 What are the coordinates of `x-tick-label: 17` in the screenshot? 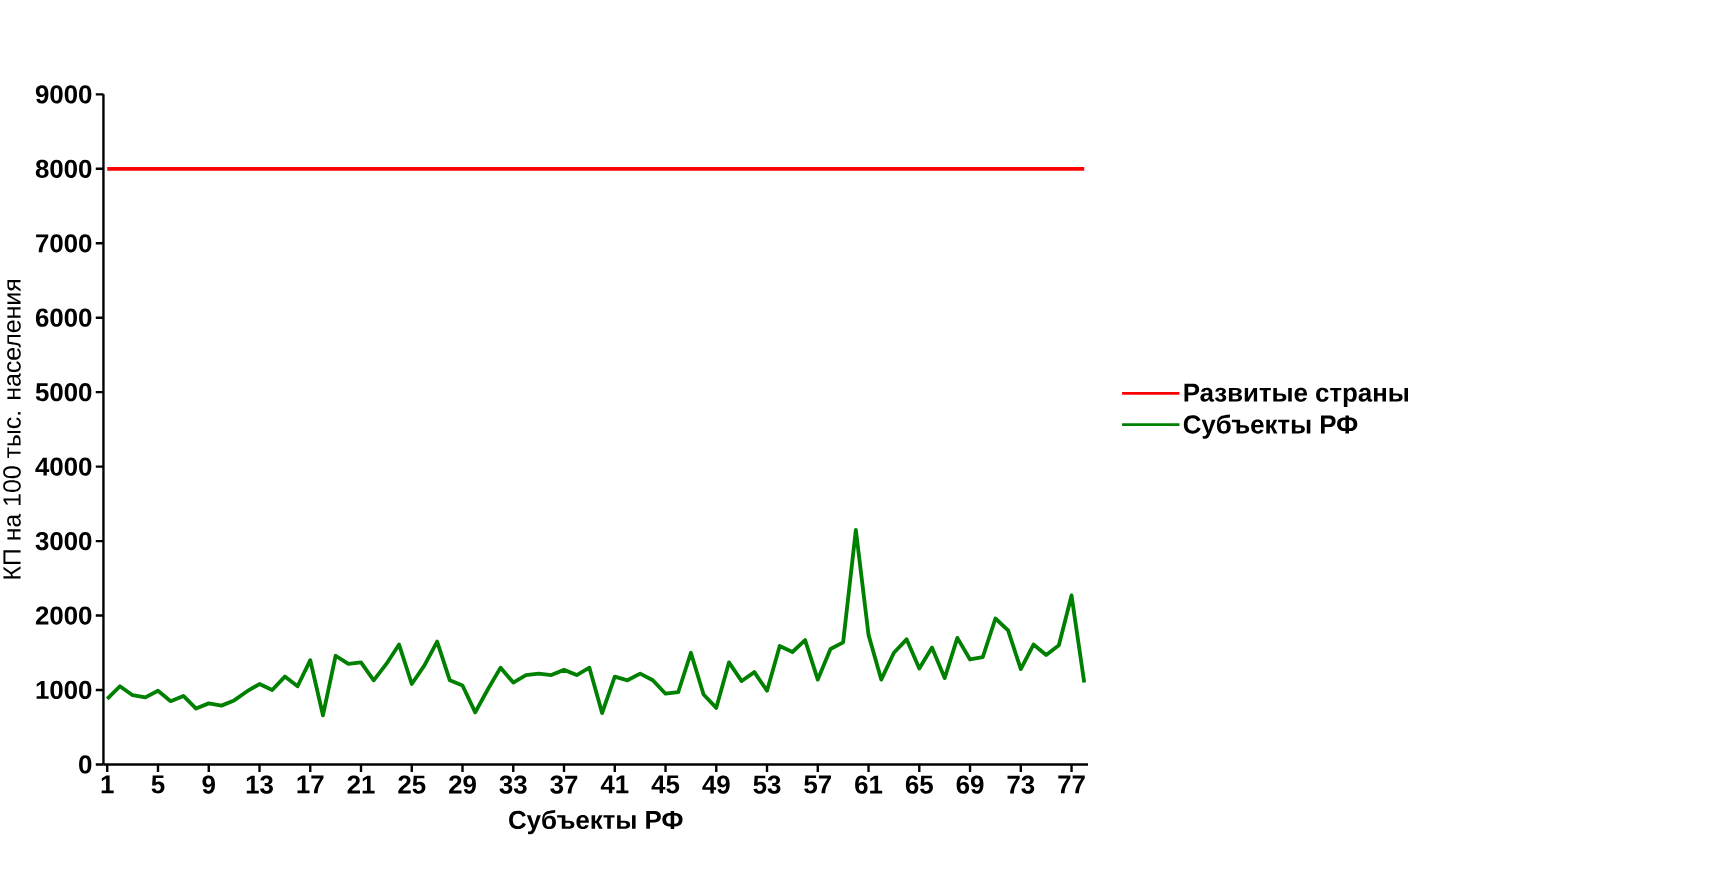 It's located at (310, 784).